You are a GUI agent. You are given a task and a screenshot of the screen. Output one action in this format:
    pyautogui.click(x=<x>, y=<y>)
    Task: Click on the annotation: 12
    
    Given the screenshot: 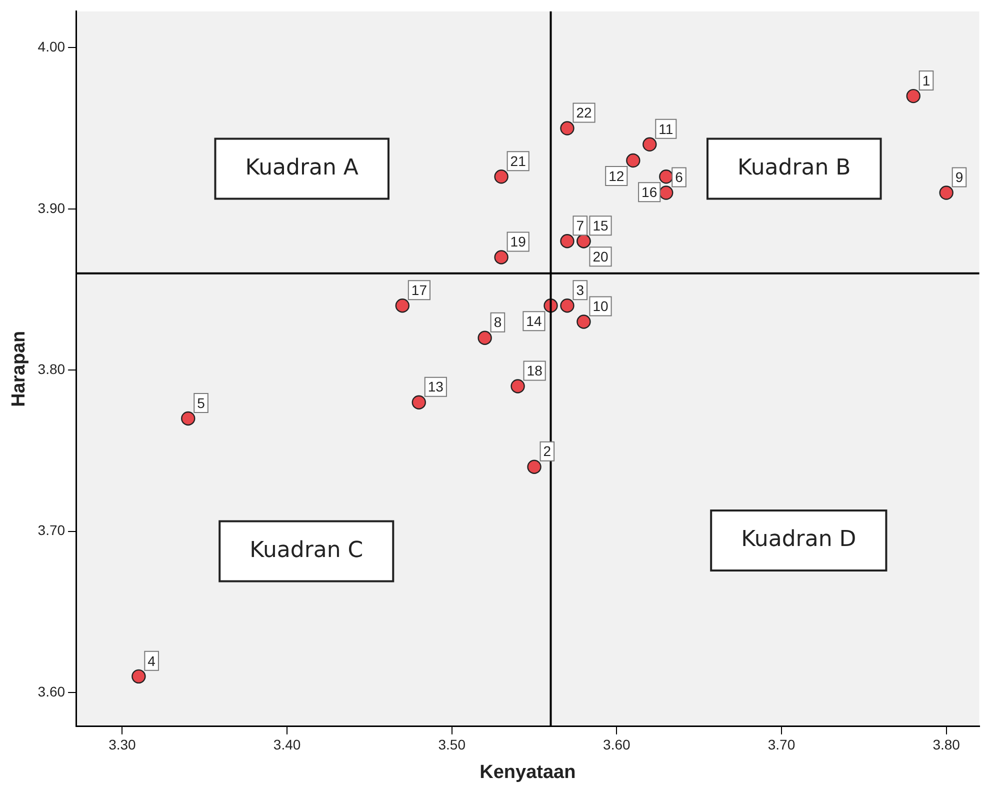 What is the action you would take?
    pyautogui.click(x=616, y=176)
    